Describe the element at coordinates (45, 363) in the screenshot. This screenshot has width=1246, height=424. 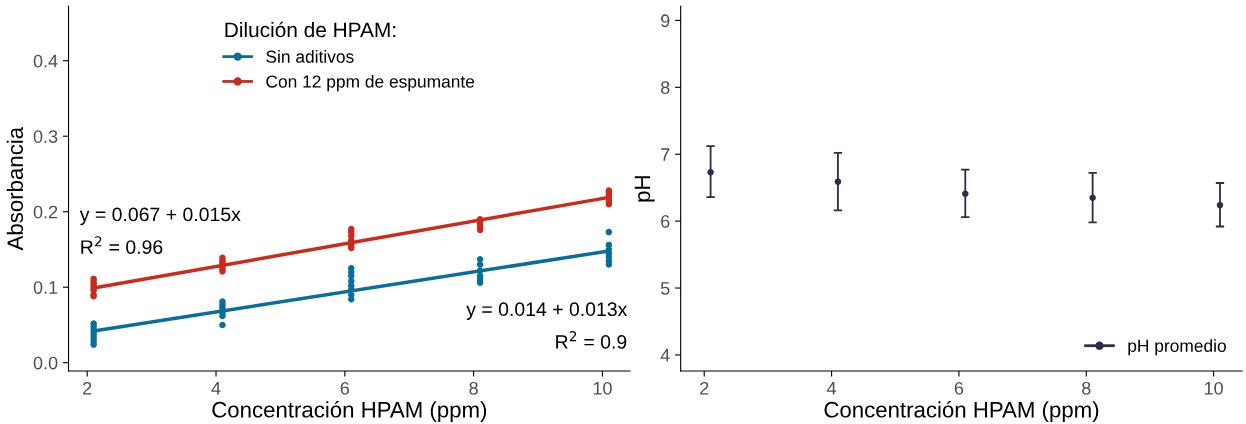
I see `y-tick-label: 0.0` at that location.